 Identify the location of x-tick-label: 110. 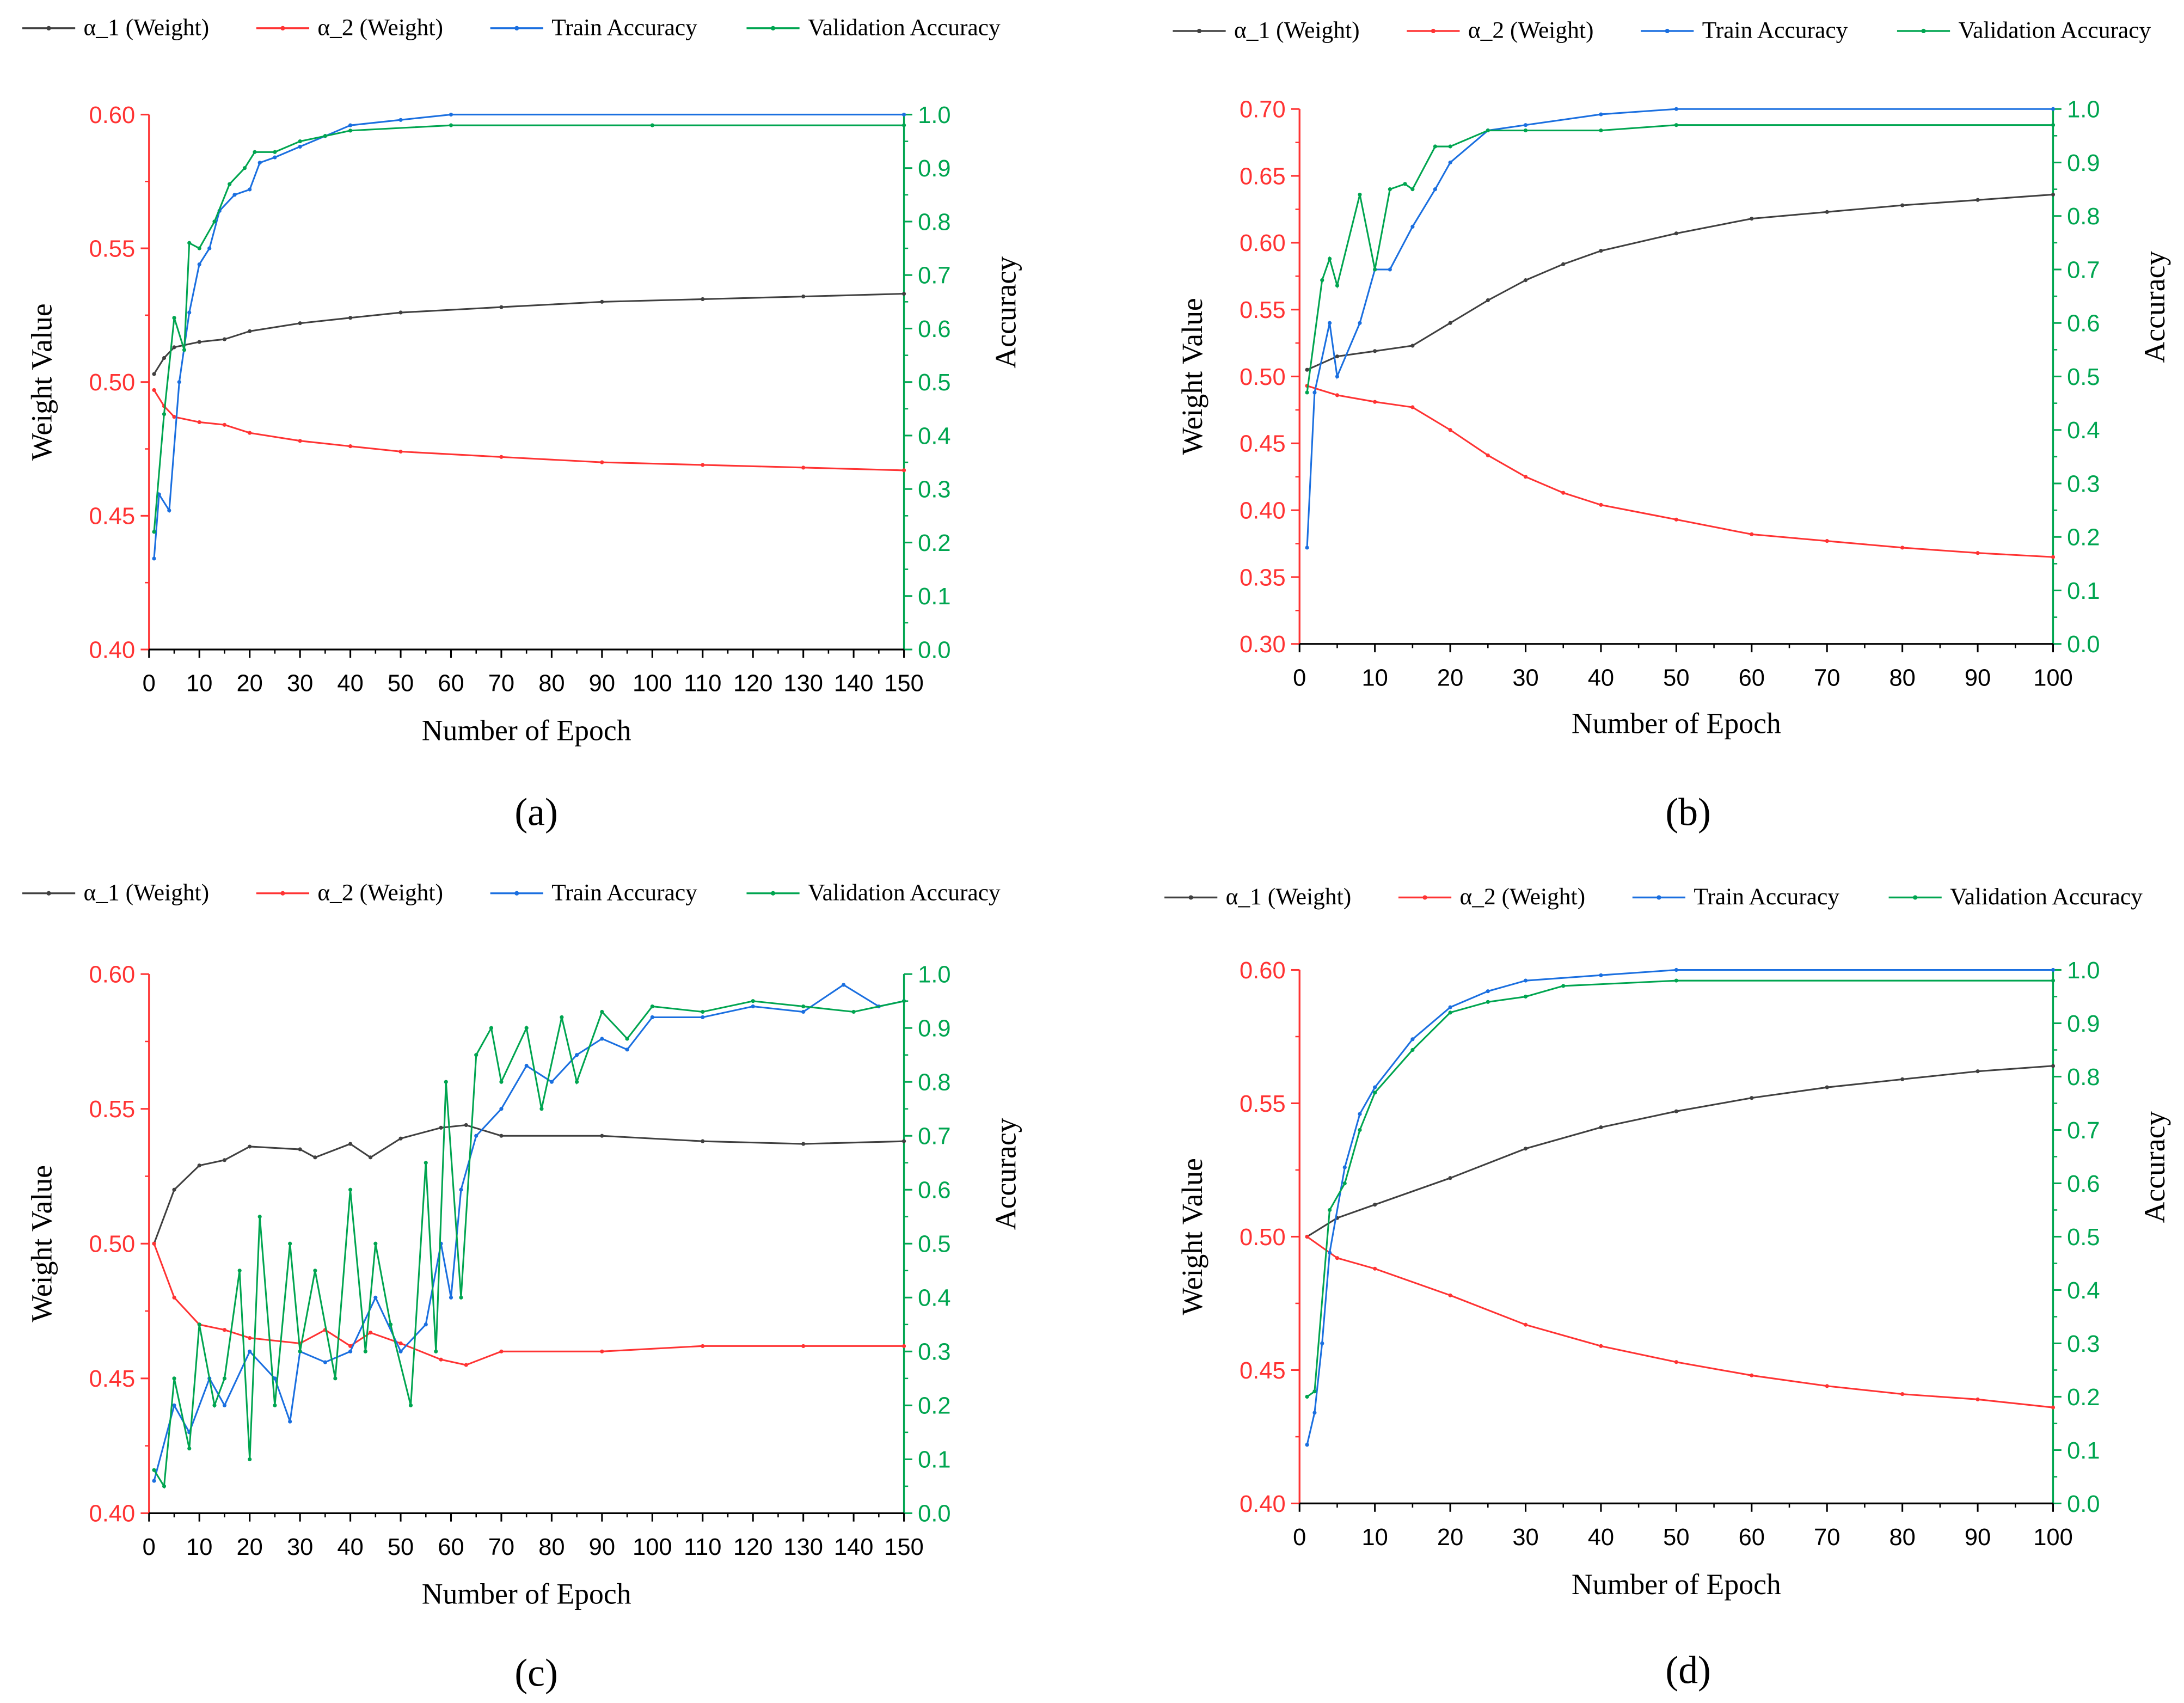
(702, 684).